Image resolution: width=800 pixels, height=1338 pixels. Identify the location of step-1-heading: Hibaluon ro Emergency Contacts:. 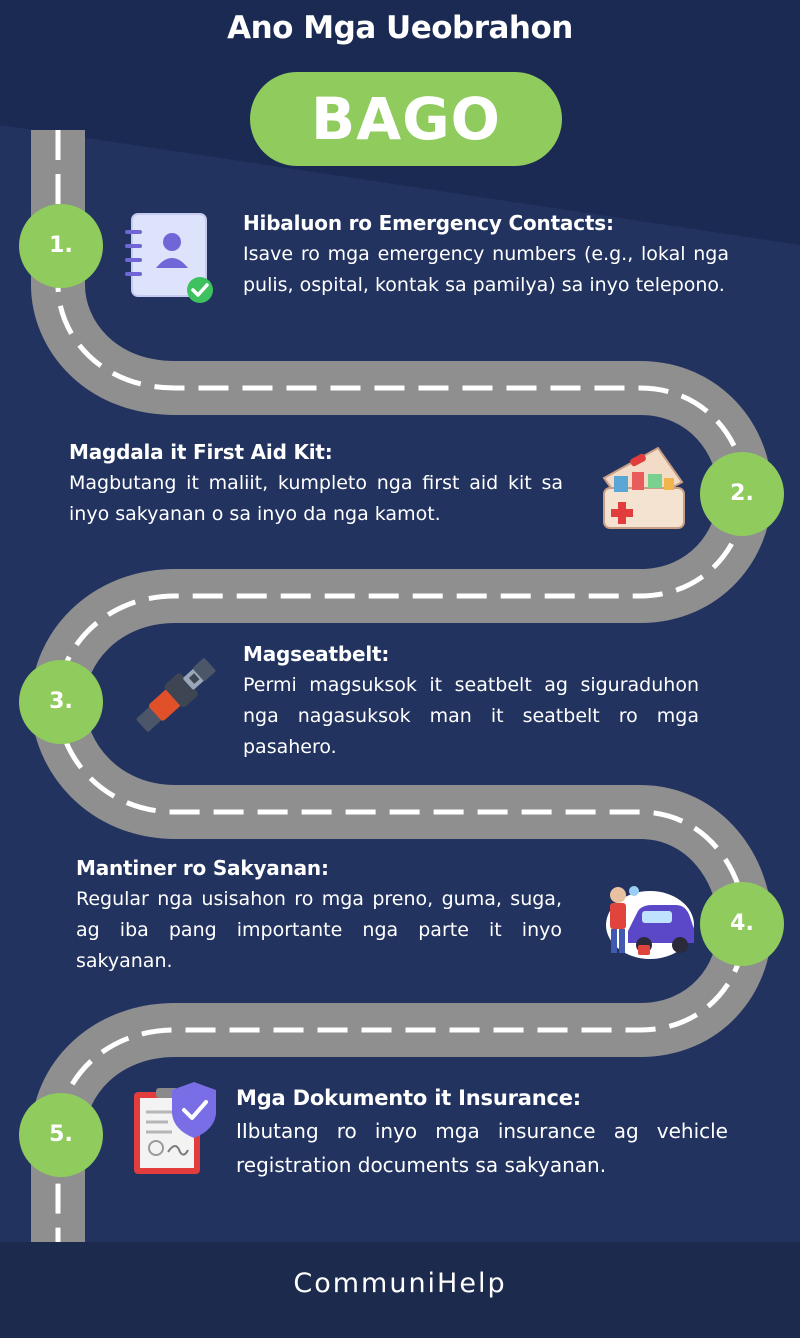
(428, 223).